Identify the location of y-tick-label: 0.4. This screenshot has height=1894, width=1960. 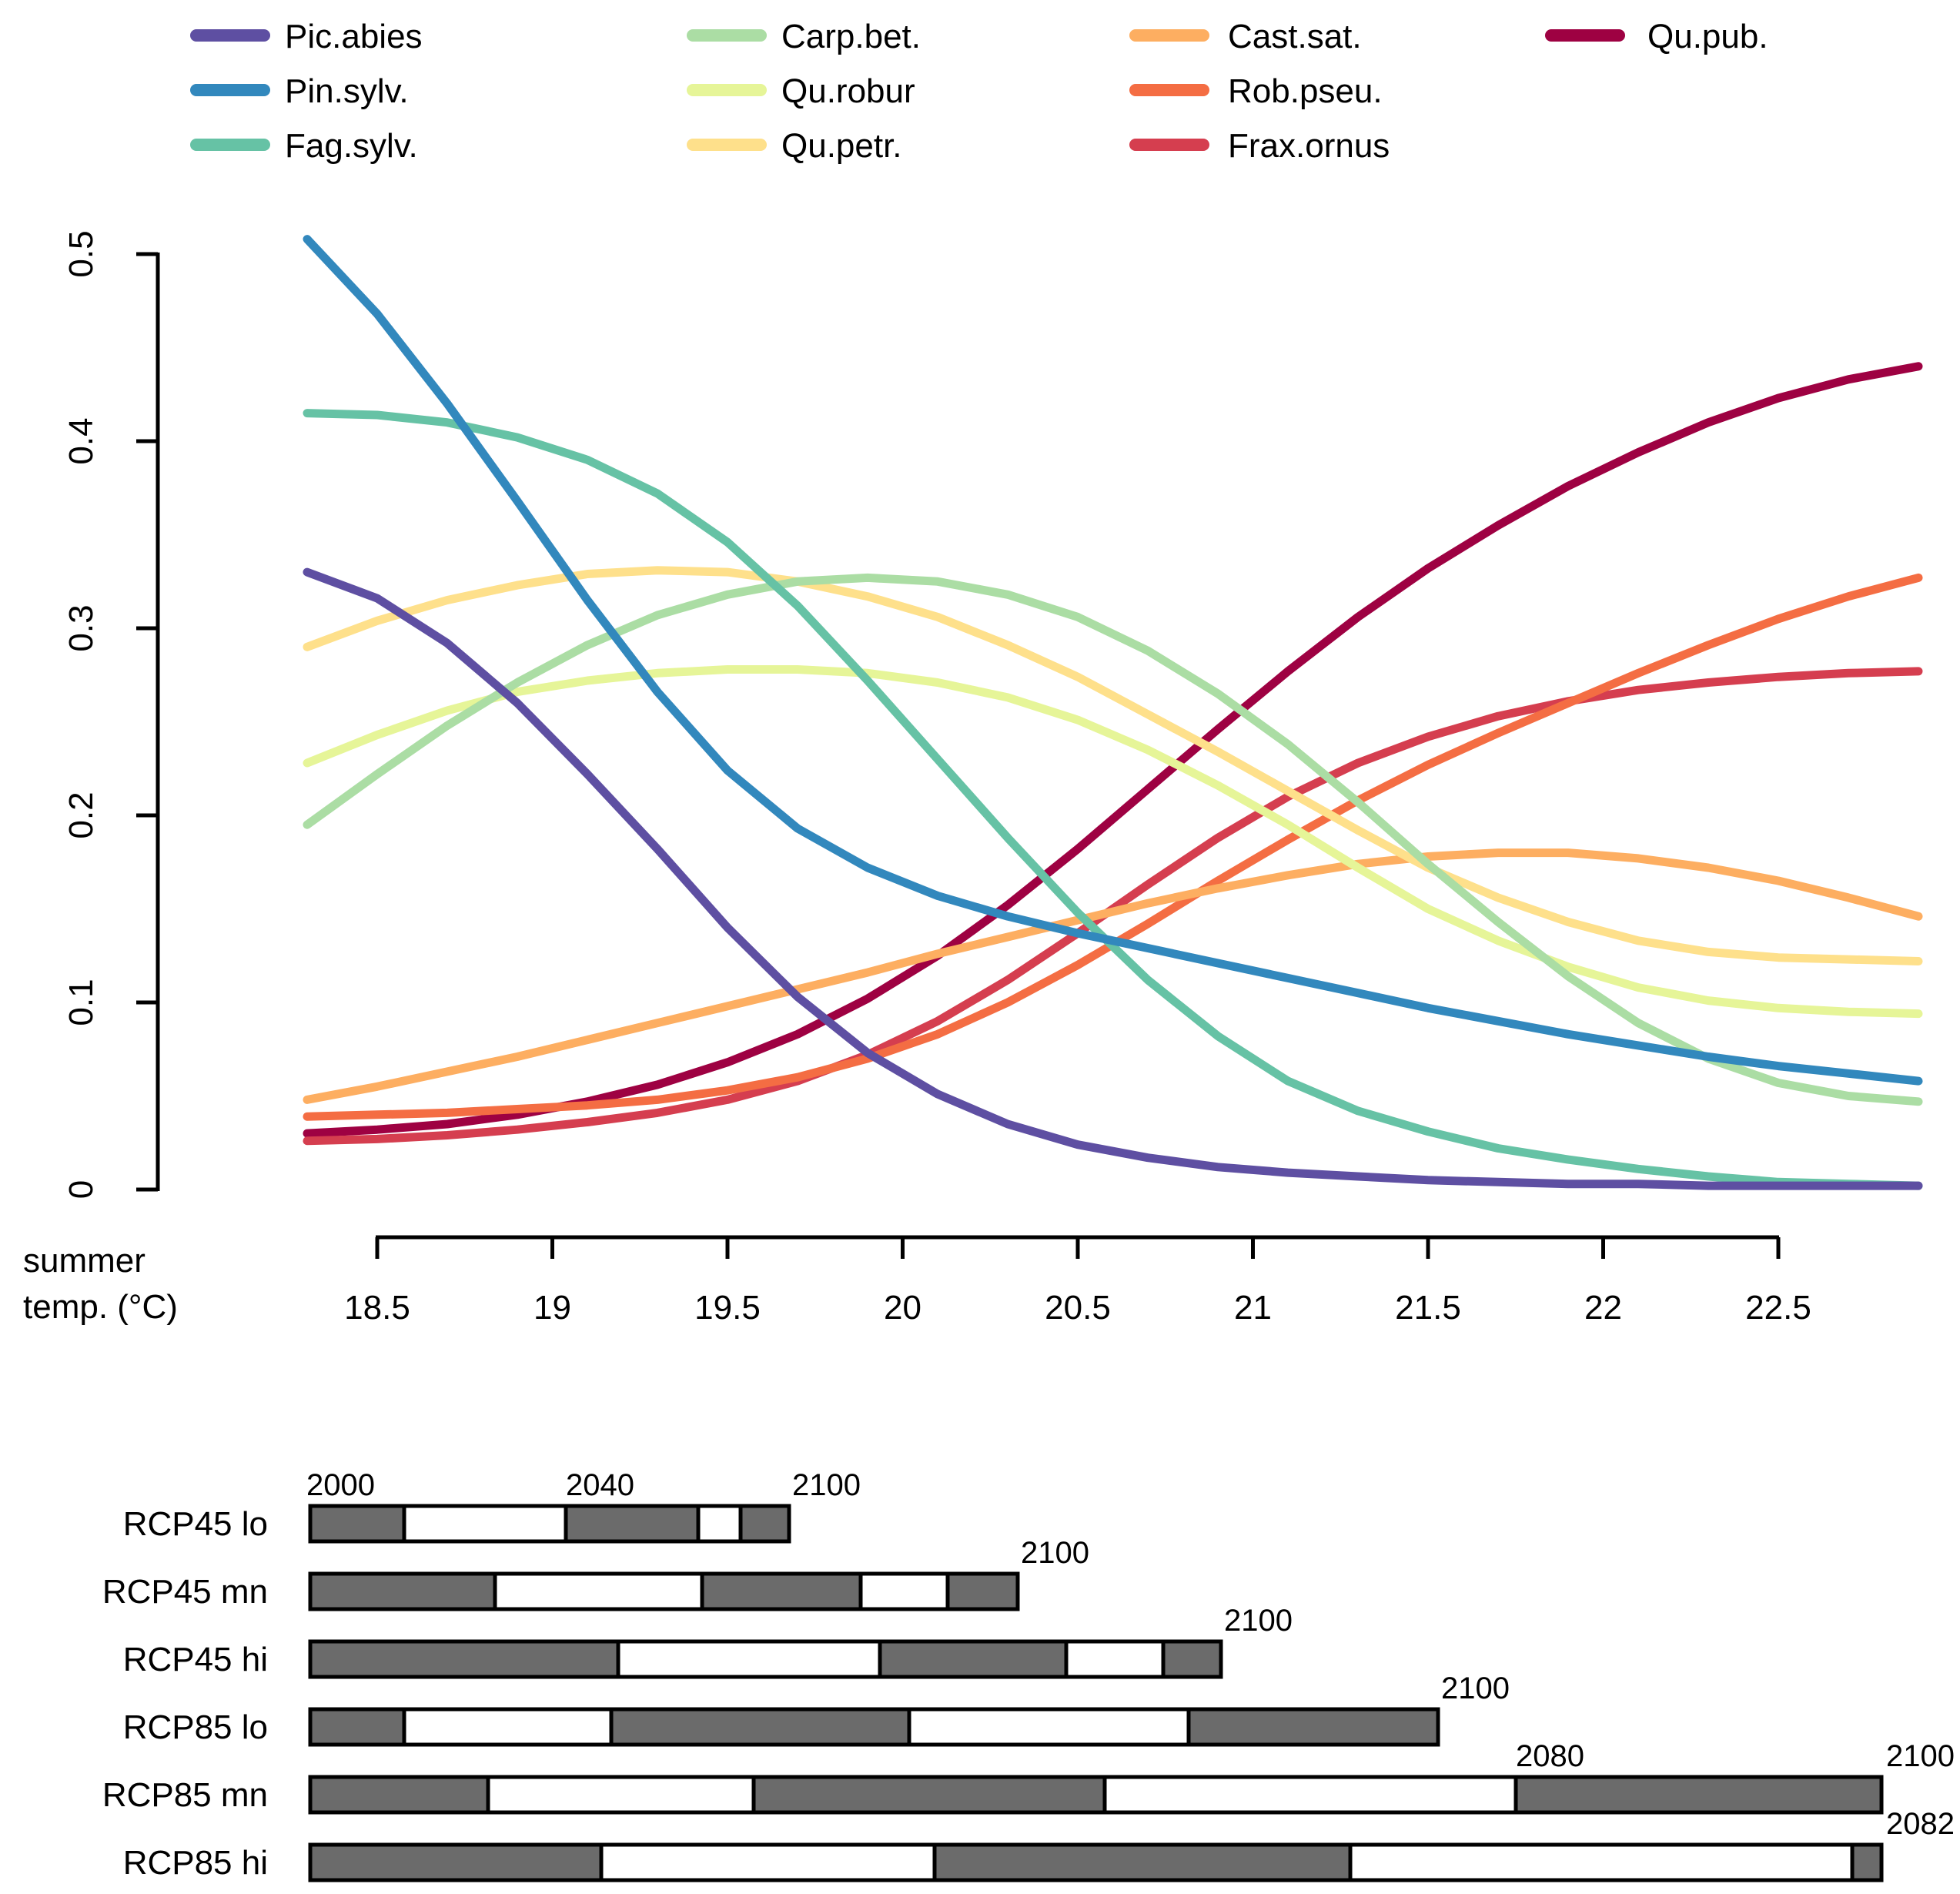
(81, 440).